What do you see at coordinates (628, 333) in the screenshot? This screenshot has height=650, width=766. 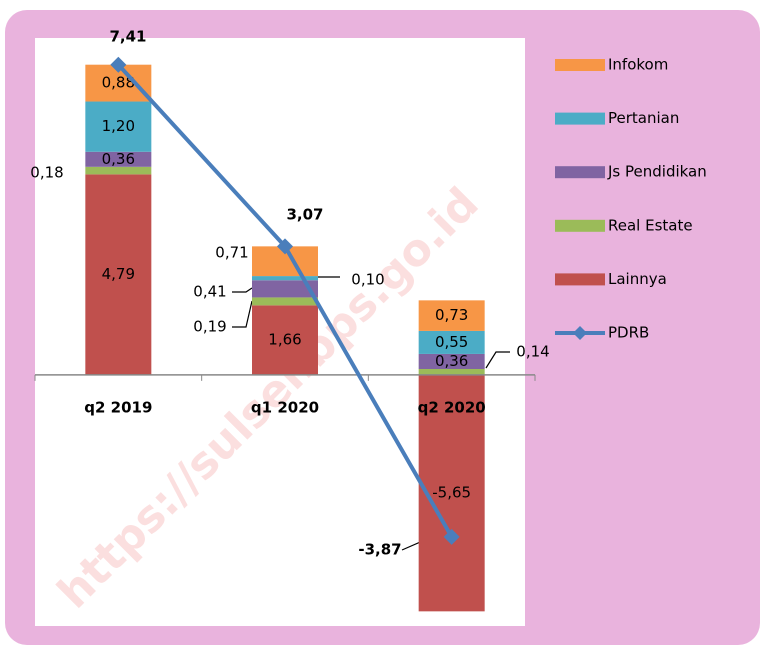 I see `legend-label: PDRB` at bounding box center [628, 333].